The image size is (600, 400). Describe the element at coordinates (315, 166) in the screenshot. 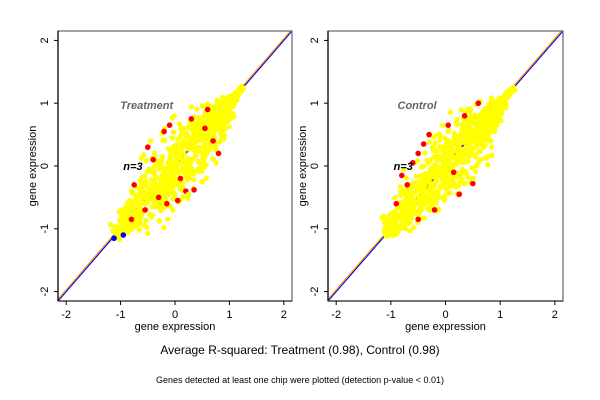

I see `y-tick-label: 0` at that location.